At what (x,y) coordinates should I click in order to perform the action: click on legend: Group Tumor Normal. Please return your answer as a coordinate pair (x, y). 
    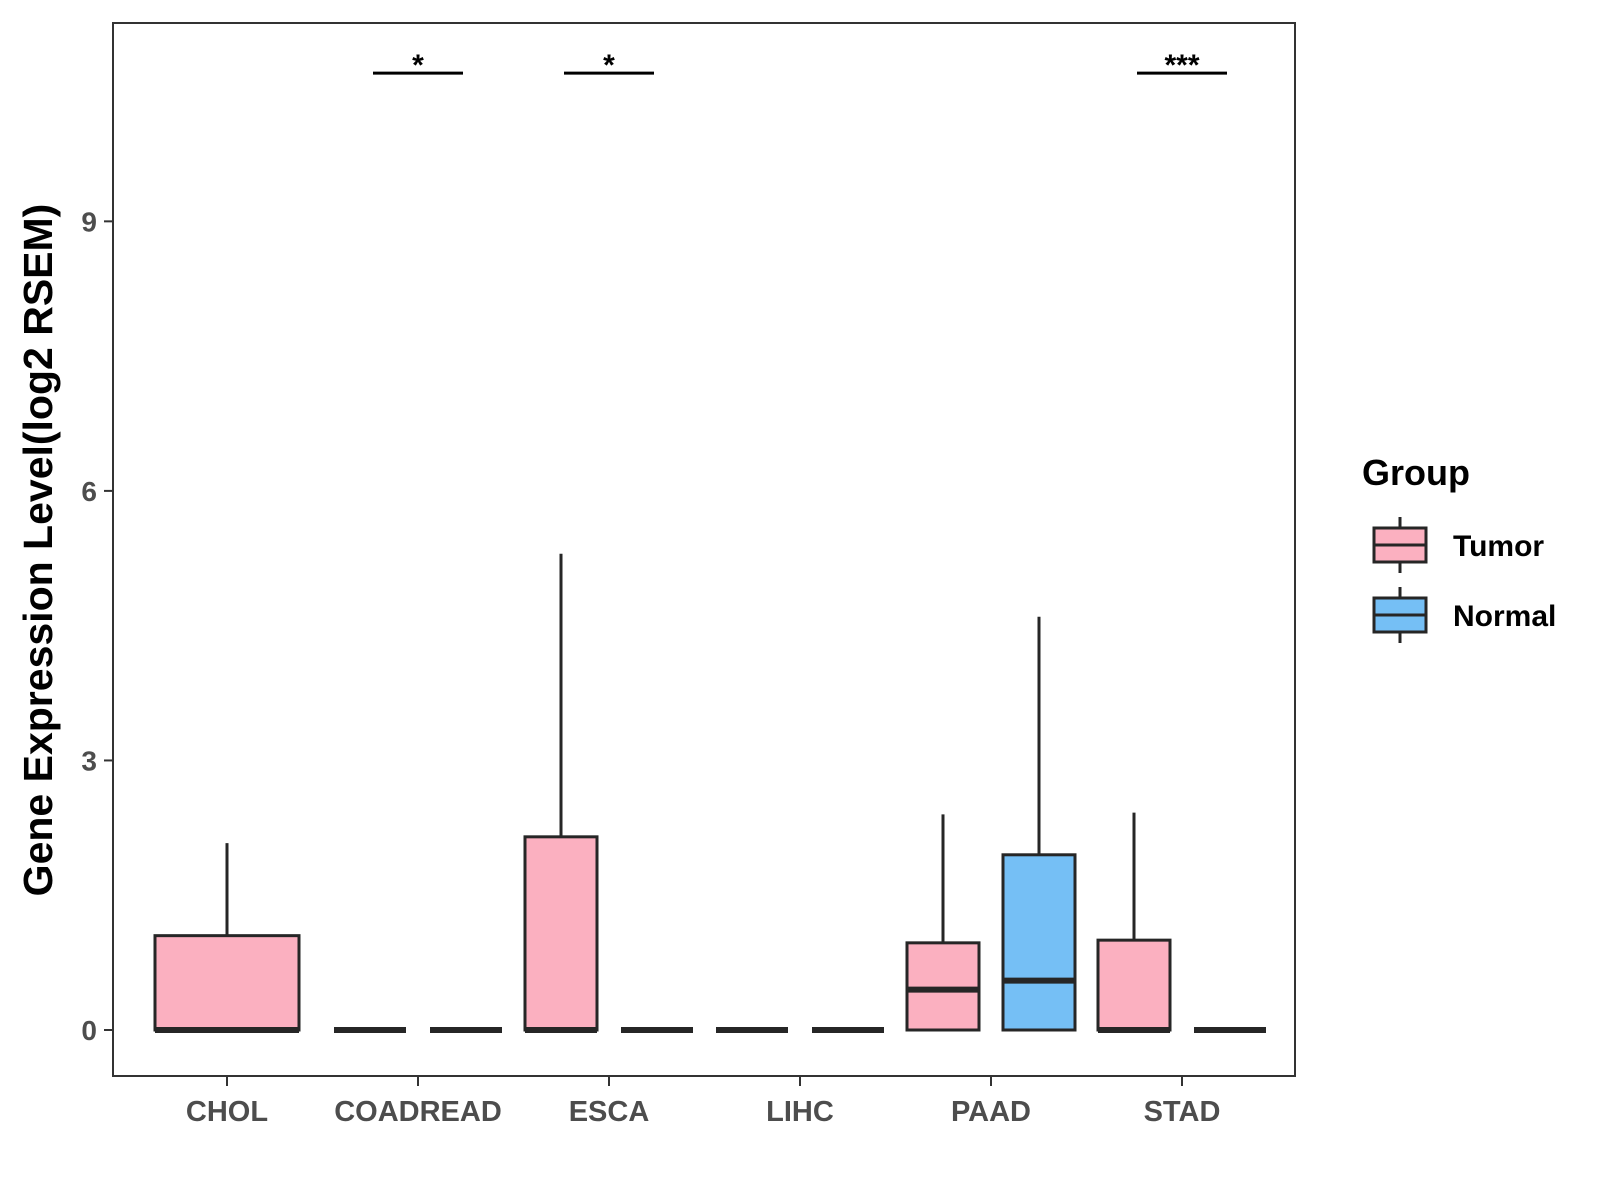
    Looking at the image, I should click on (1459, 547).